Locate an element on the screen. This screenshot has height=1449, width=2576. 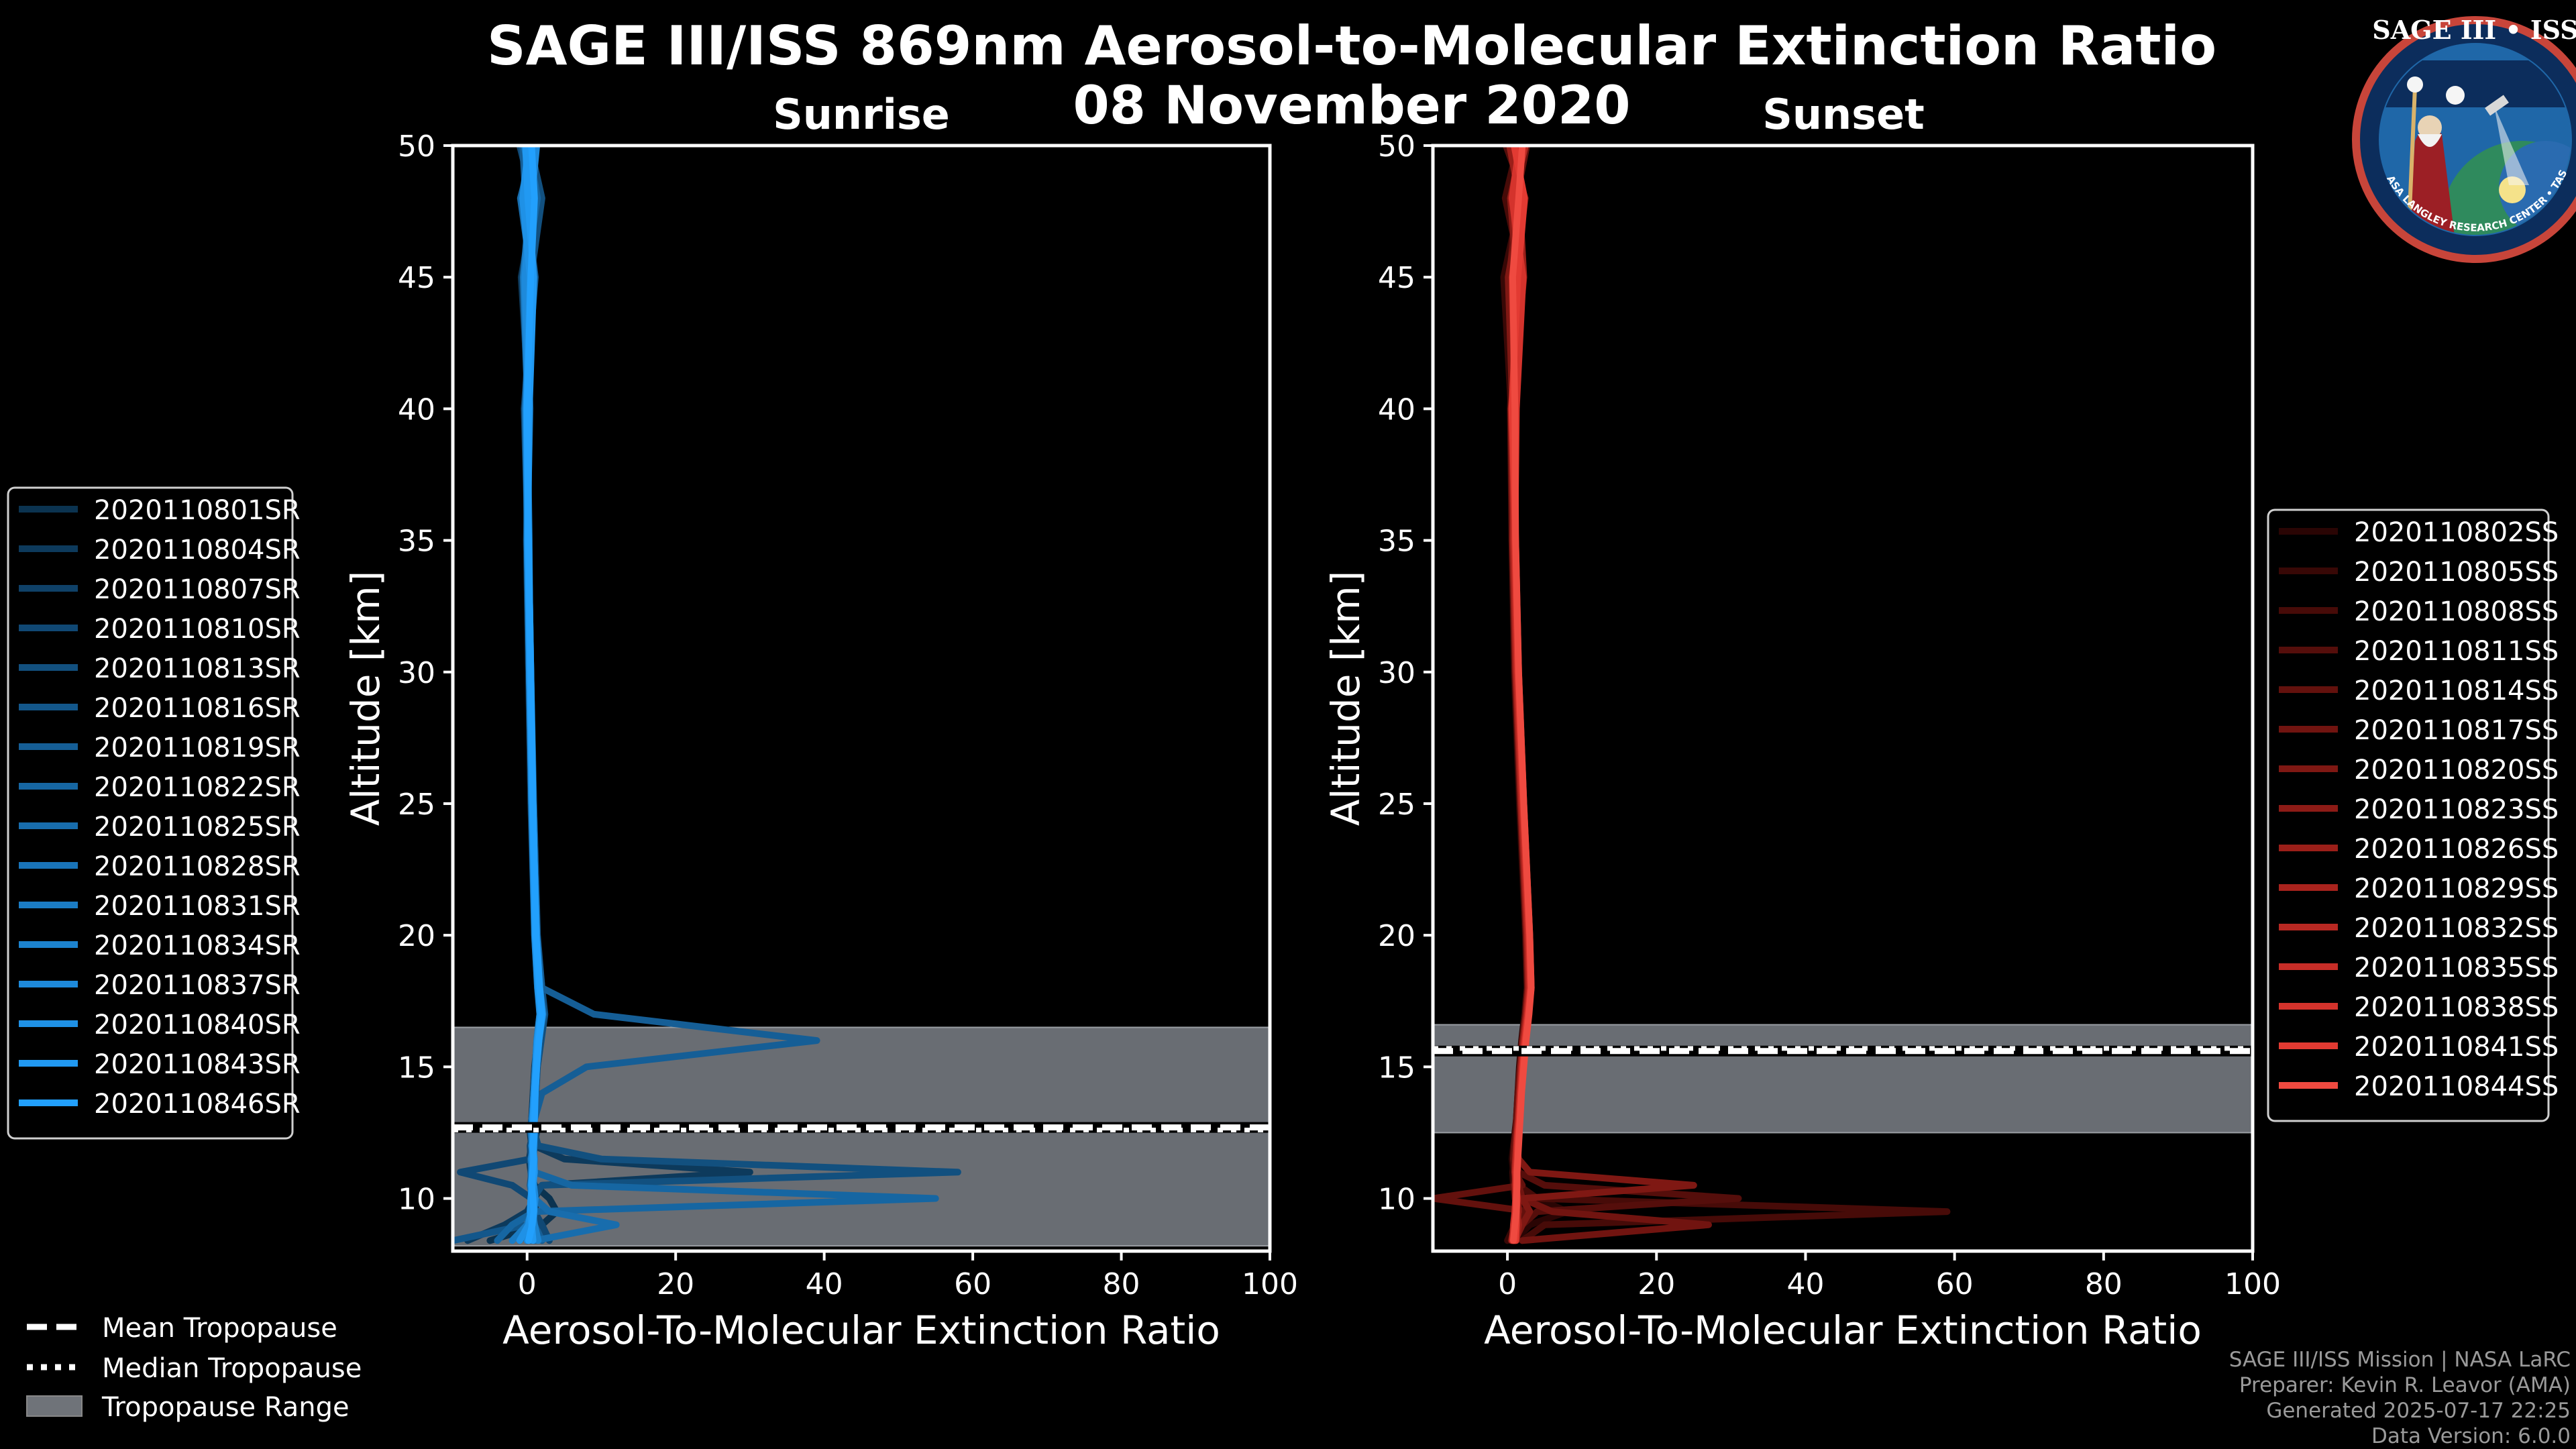
legend-label-2020110802SS: 2020110802SS is located at coordinates (2456, 532).